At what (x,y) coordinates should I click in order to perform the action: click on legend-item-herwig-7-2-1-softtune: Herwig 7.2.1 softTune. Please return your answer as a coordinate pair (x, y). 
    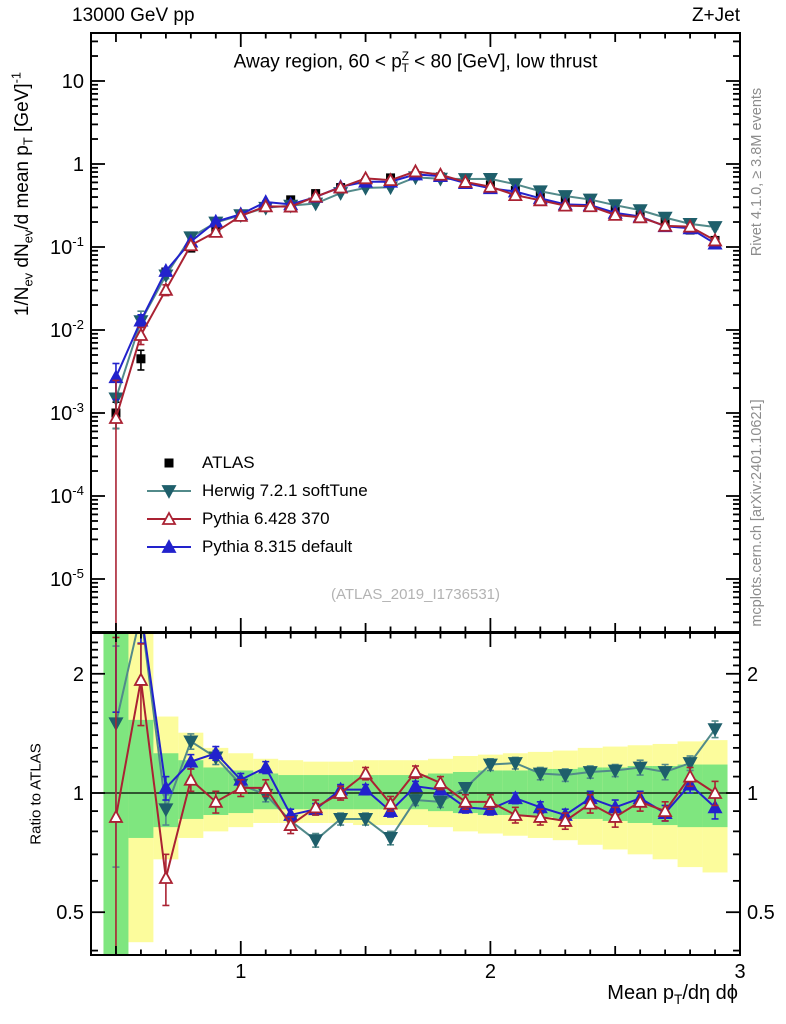
    Looking at the image, I should click on (257, 491).